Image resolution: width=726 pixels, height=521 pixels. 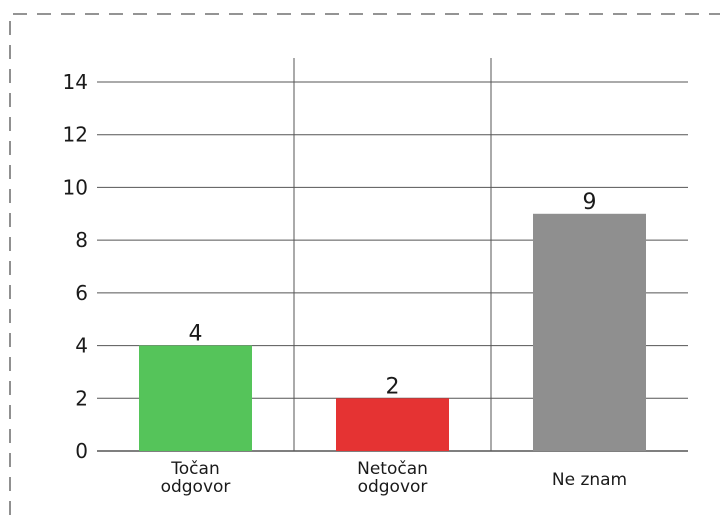 What do you see at coordinates (392, 478) in the screenshot?
I see `x-tick-label-2: Netočan odgovor` at bounding box center [392, 478].